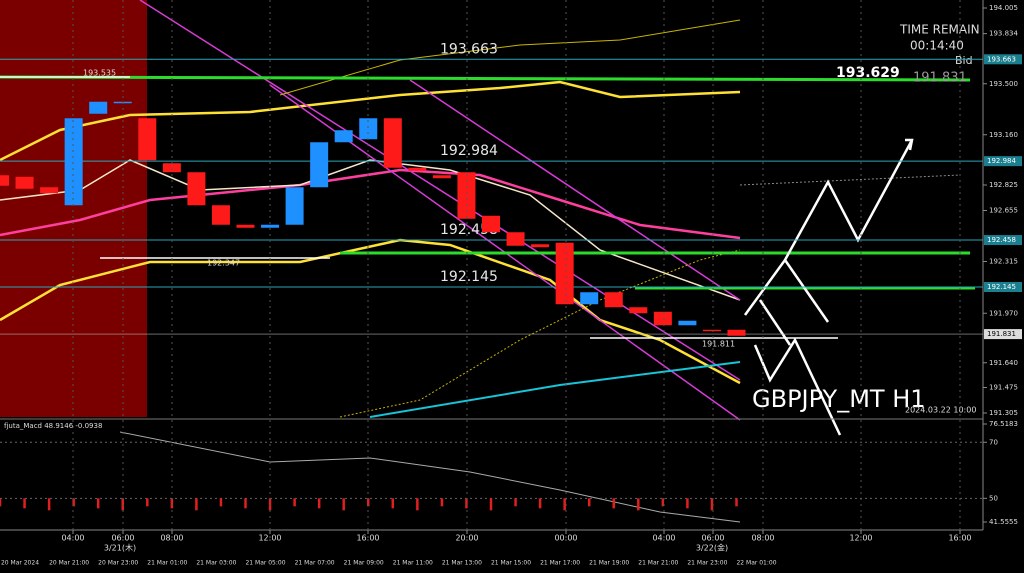 This screenshot has height=573, width=1024. What do you see at coordinates (118, 563) in the screenshot?
I see `bottom-label: 20 Mar 23:00` at bounding box center [118, 563].